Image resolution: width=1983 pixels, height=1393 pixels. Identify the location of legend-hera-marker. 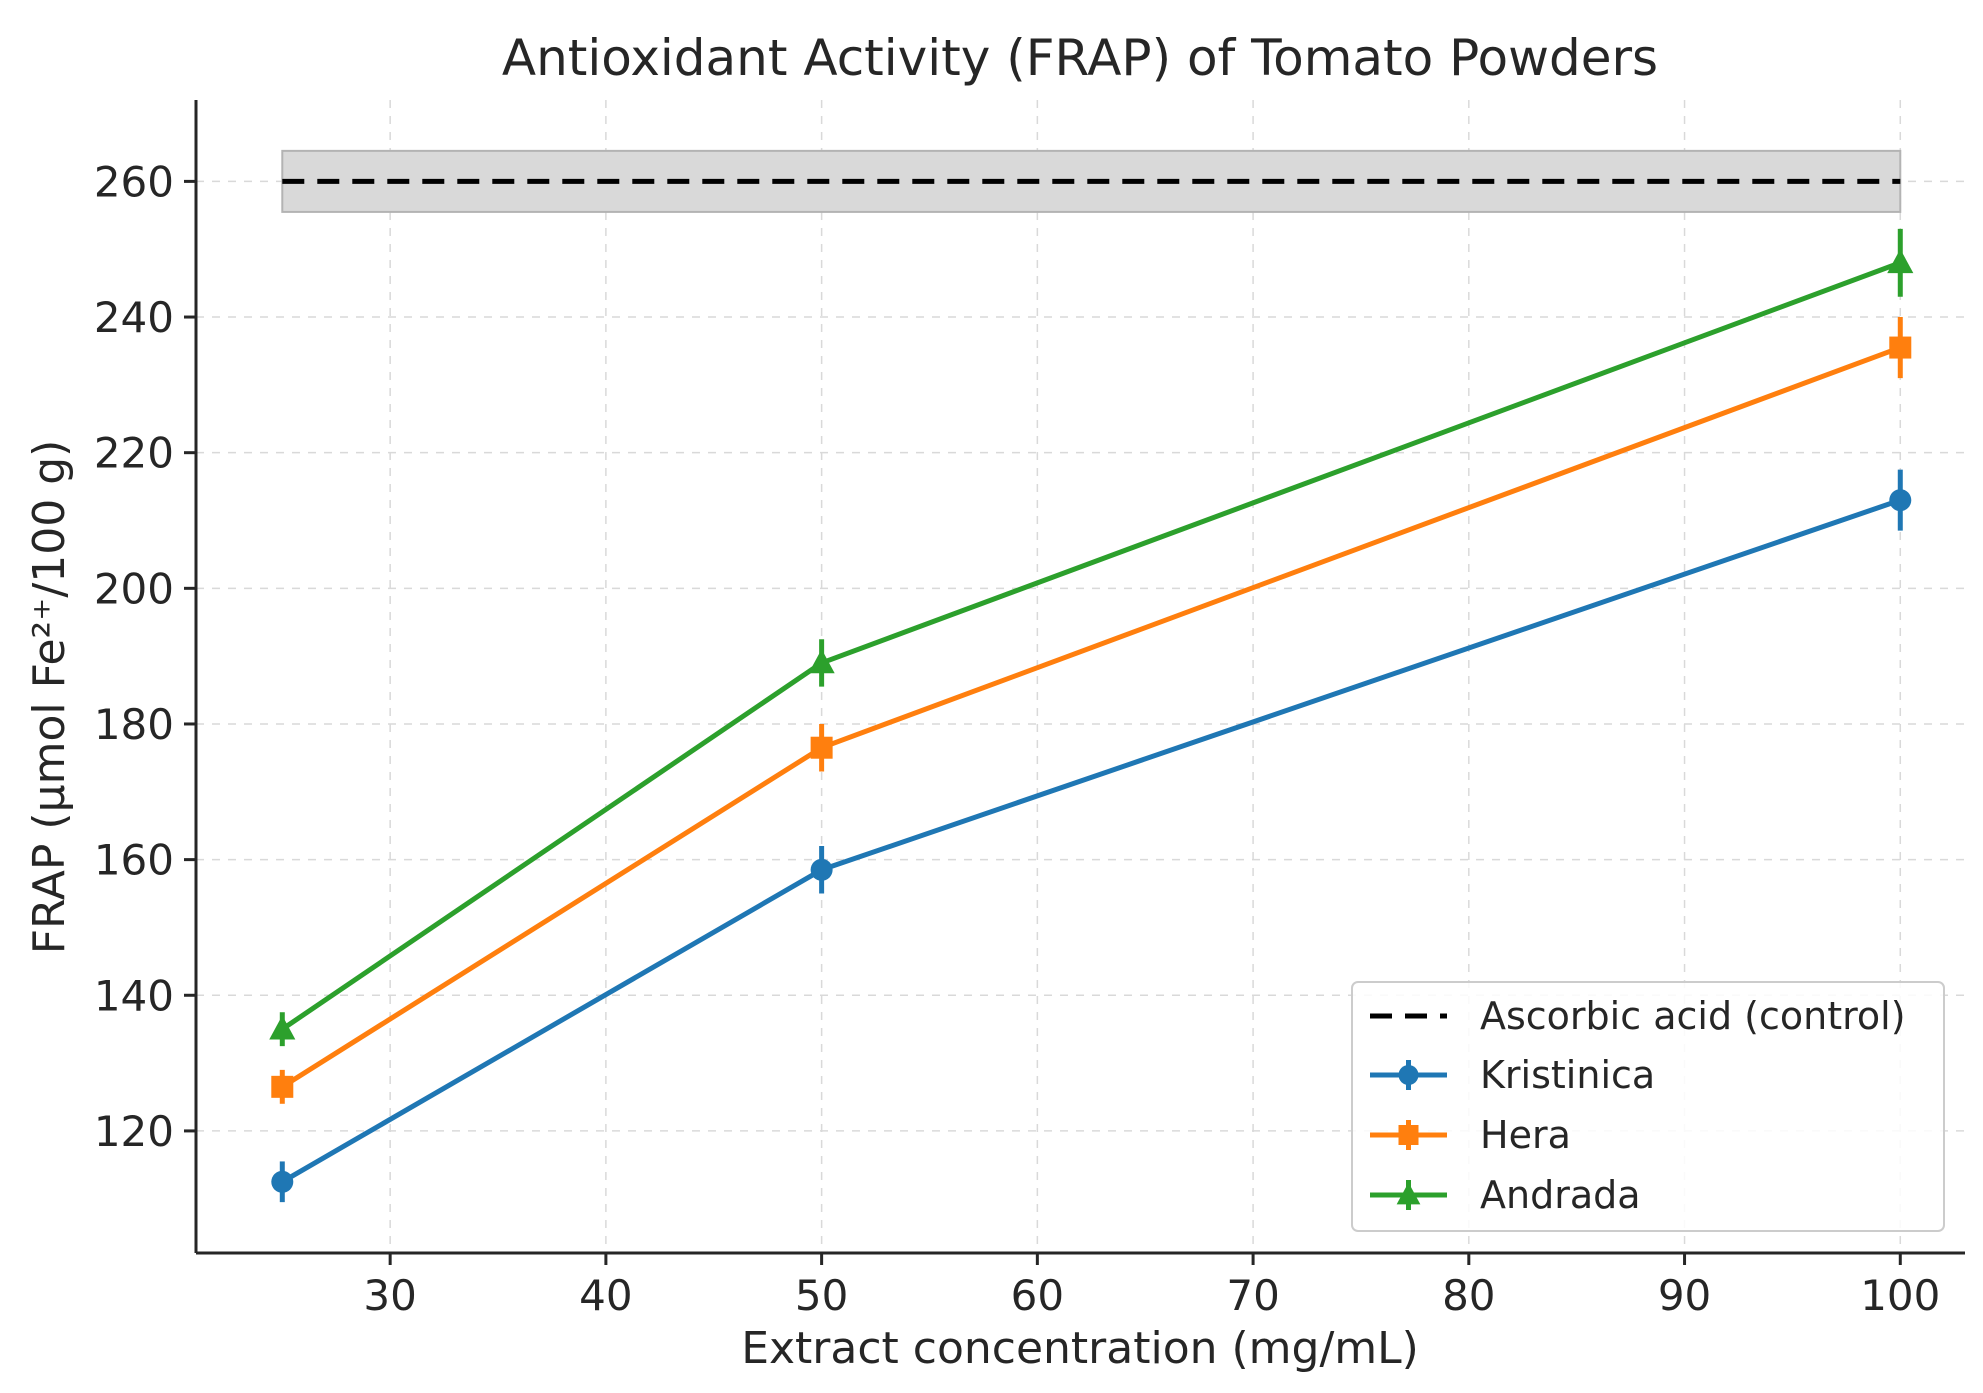
(1408, 1135).